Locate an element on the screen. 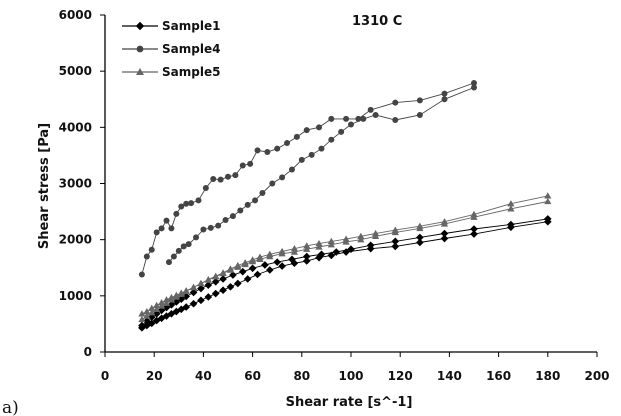 The height and width of the screenshot is (416, 621). y-tick-label: 5000 is located at coordinates (75, 71).